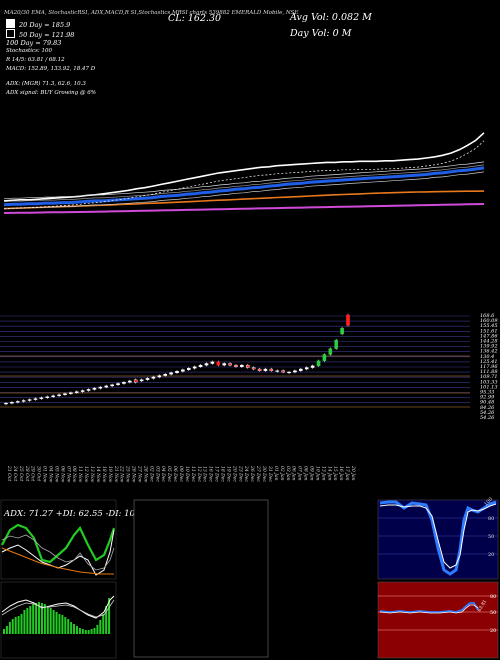 The image size is (500, 660). What do you see at coordinates (134, 474) in the screenshot?
I see `date-label: 26 Nov` at bounding box center [134, 474].